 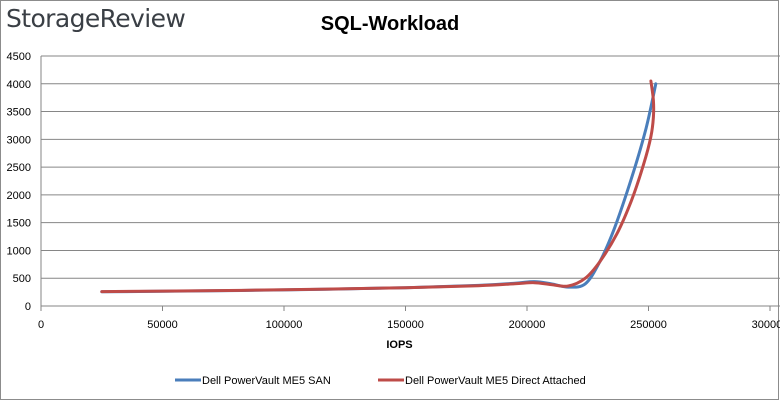 I want to click on y-tick-label: 0, so click(x=28, y=307).